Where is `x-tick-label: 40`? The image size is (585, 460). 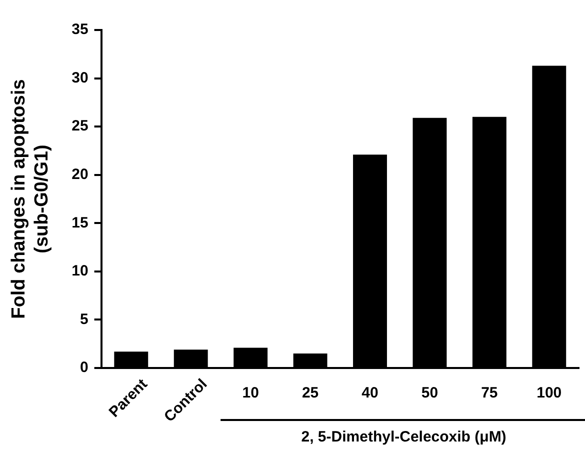 x-tick-label: 40 is located at coordinates (370, 393).